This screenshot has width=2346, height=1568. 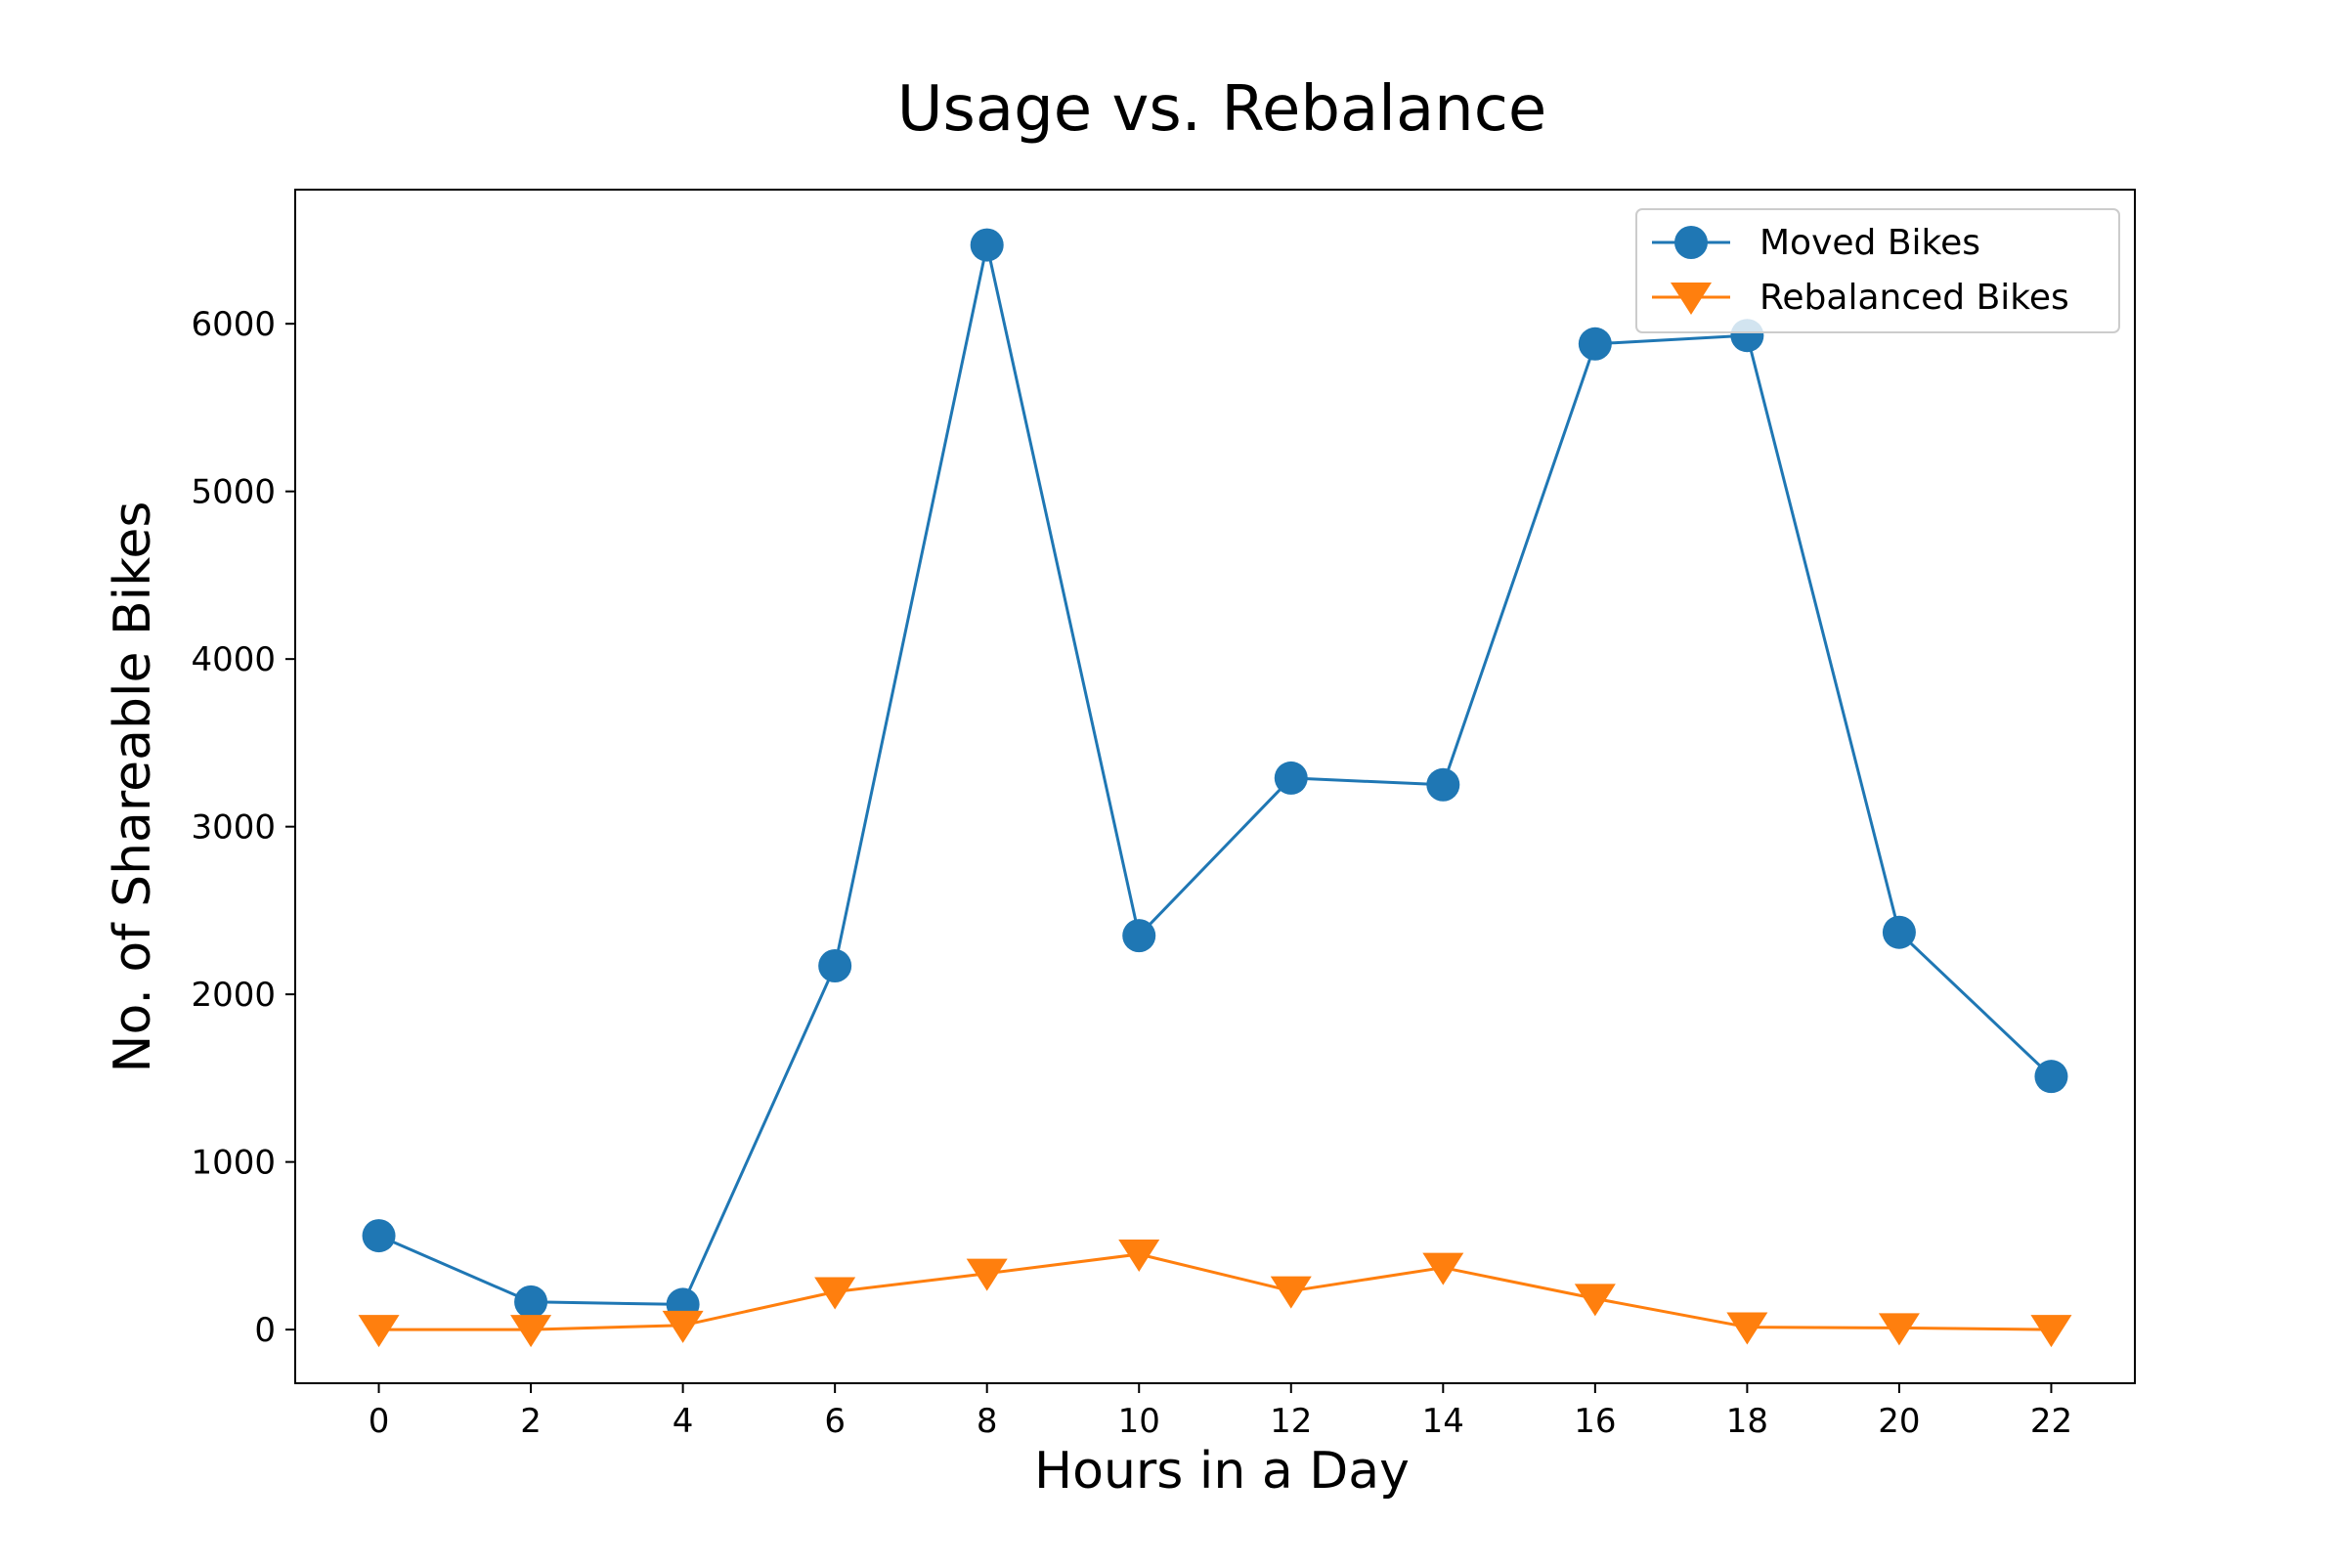 What do you see at coordinates (1291, 1421) in the screenshot?
I see `x-tick-label: 12` at bounding box center [1291, 1421].